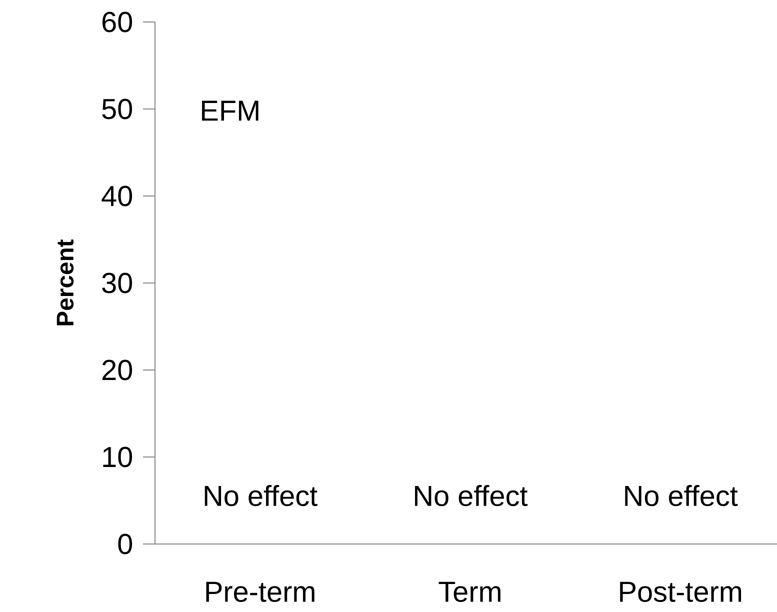  I want to click on y-tick-label: 60, so click(117, 22).